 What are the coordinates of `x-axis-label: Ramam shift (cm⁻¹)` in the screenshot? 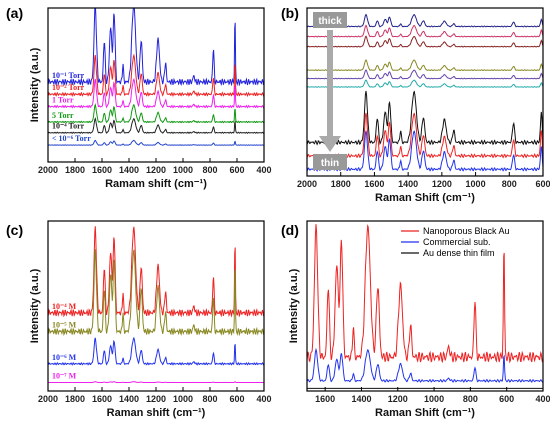 It's located at (156, 184).